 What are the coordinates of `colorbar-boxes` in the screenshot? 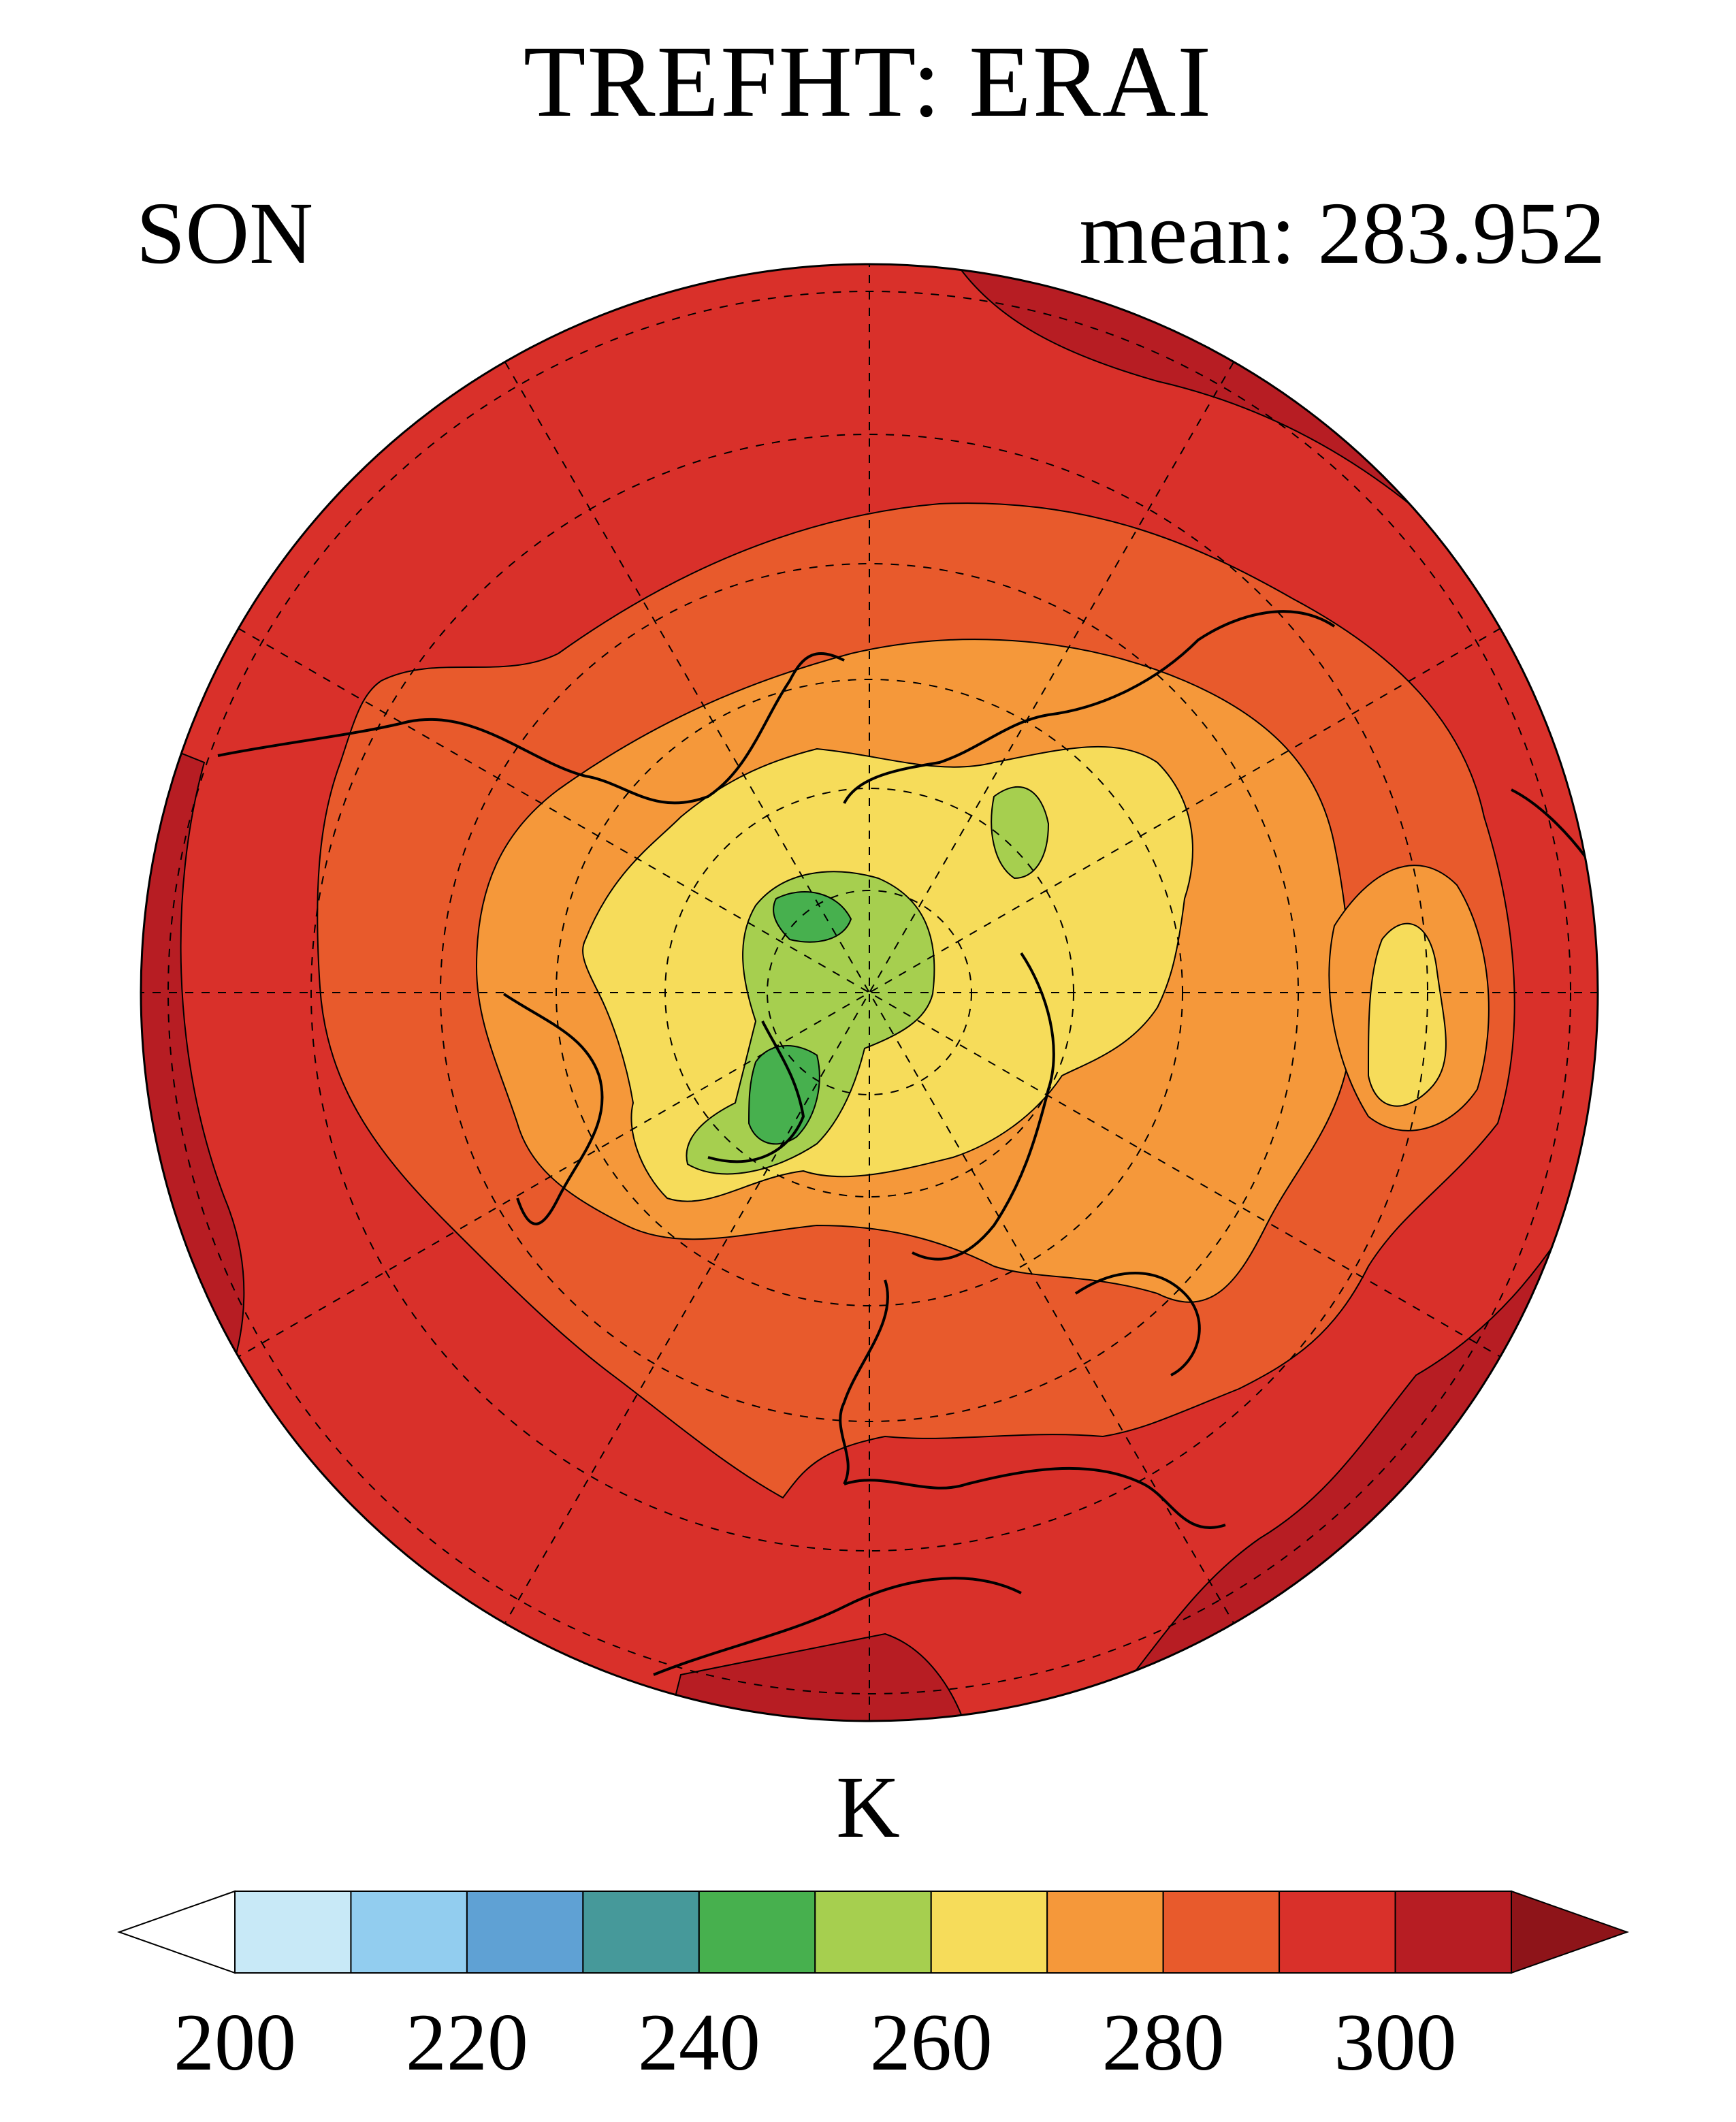 It's located at (873, 1932).